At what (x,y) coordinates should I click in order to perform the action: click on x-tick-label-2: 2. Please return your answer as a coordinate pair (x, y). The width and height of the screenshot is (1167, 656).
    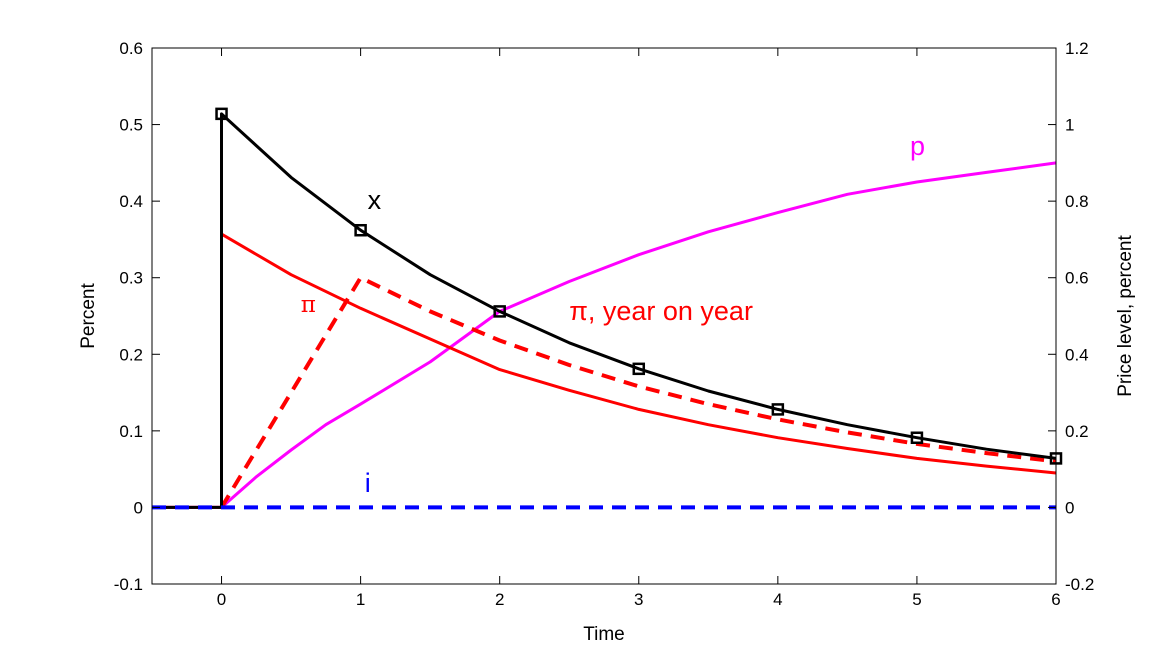
    Looking at the image, I should click on (499, 599).